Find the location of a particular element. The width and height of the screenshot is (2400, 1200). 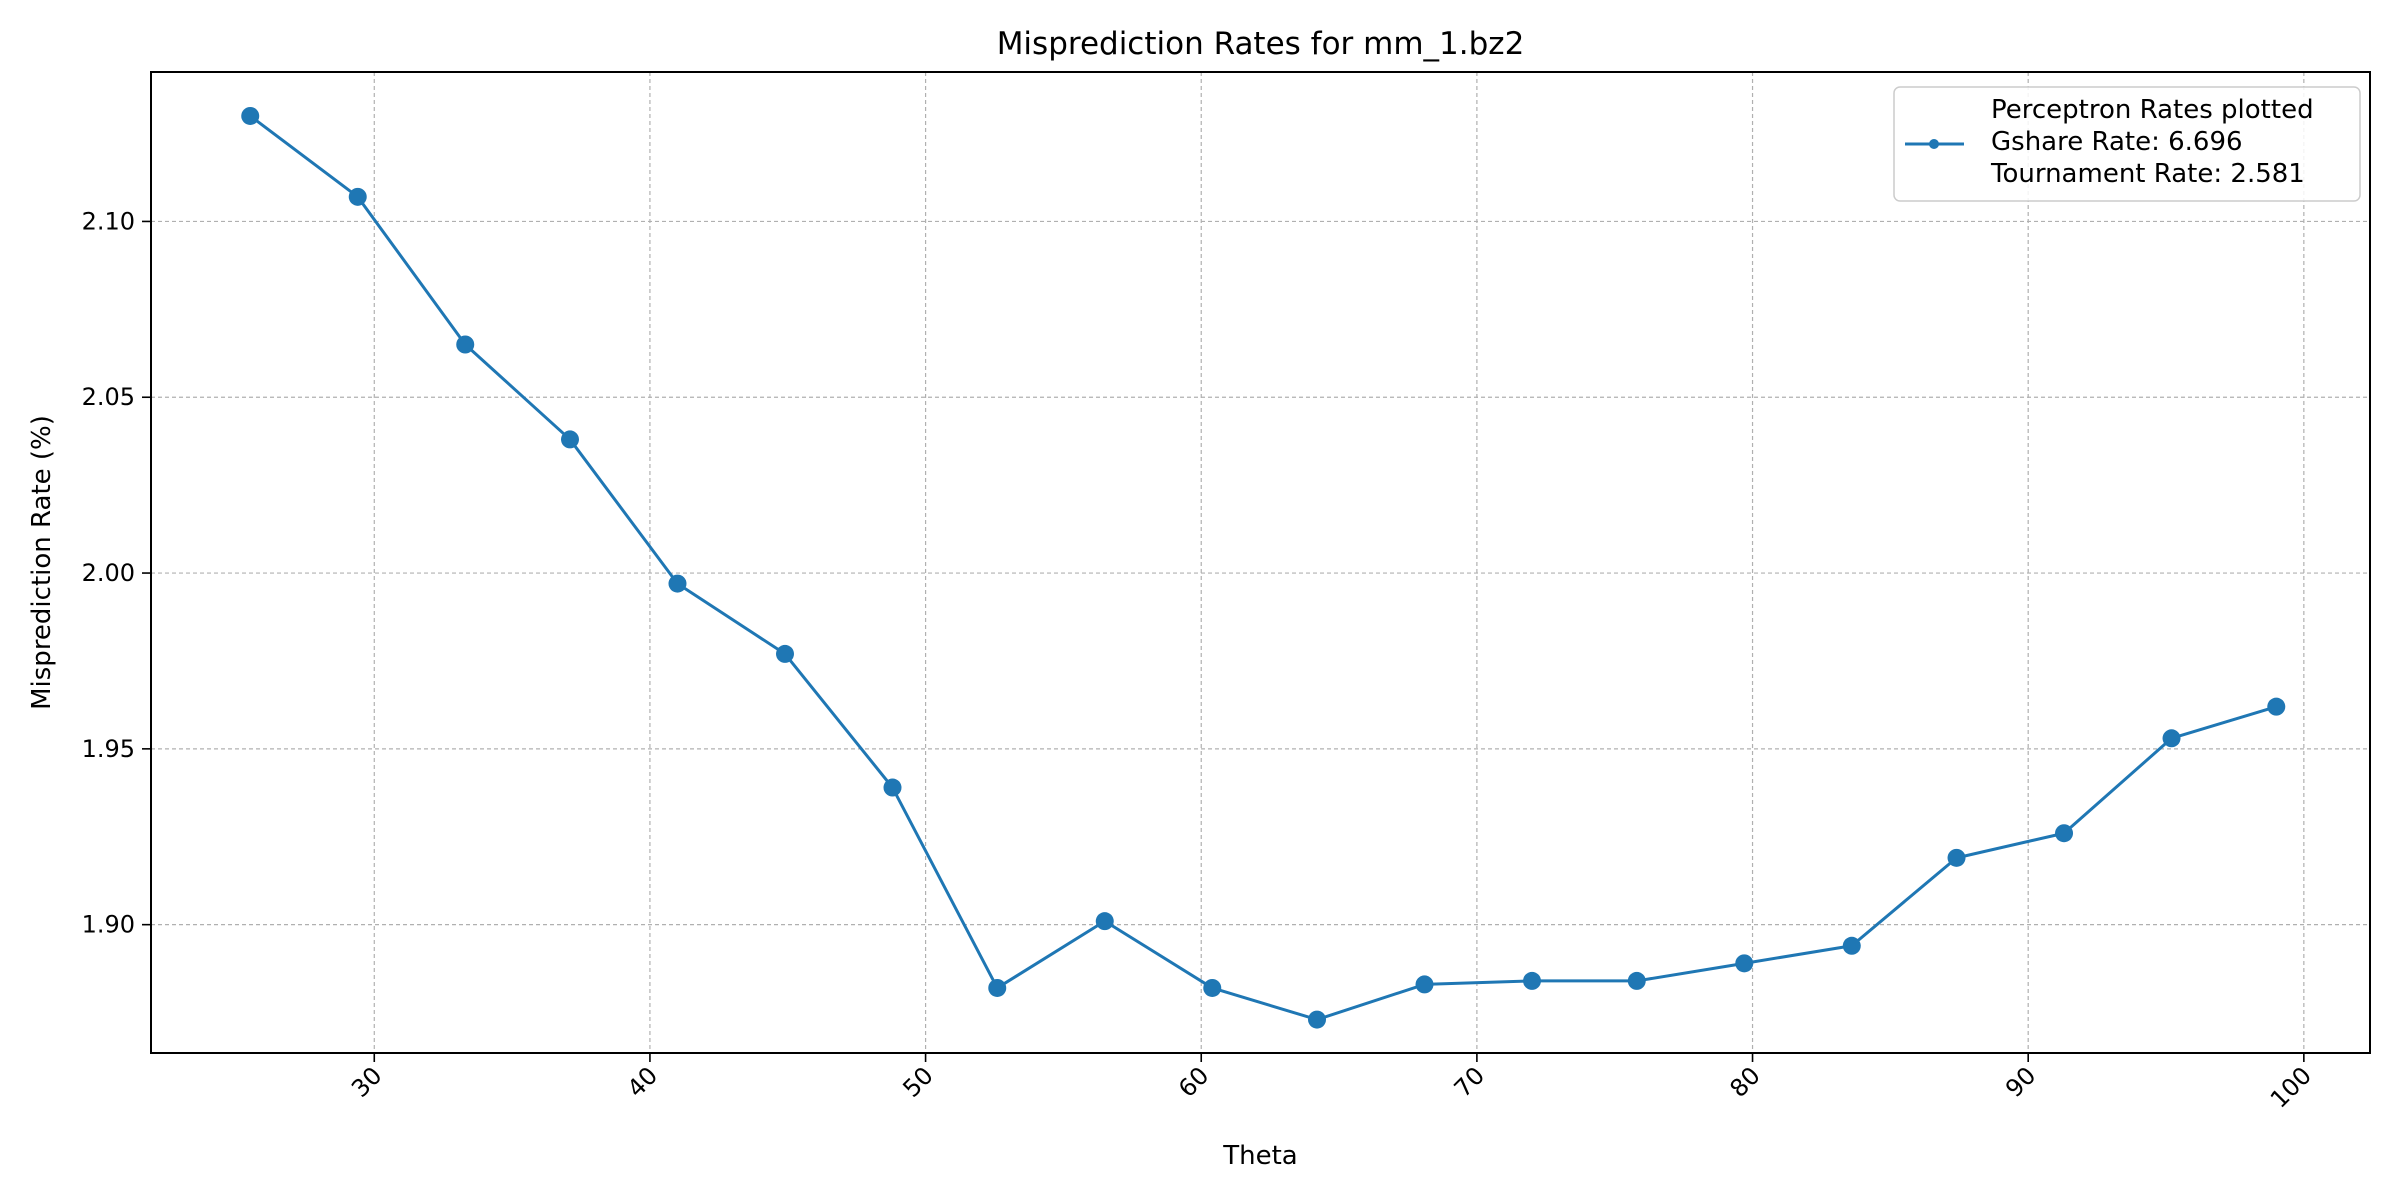

legend-swatch-marker is located at coordinates (1934, 144).